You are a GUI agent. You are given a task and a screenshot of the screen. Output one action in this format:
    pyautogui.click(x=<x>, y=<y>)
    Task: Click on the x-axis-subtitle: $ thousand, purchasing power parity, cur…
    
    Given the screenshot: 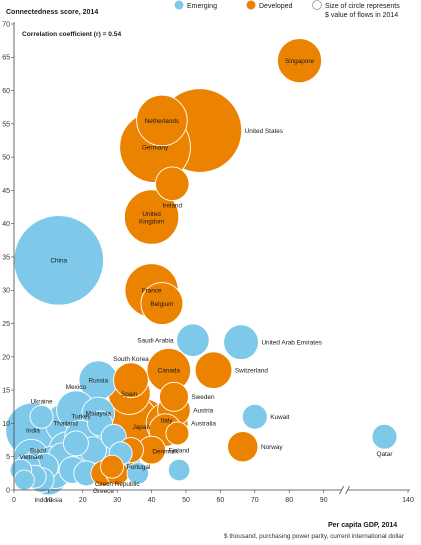 What is the action you would take?
    pyautogui.click(x=314, y=536)
    